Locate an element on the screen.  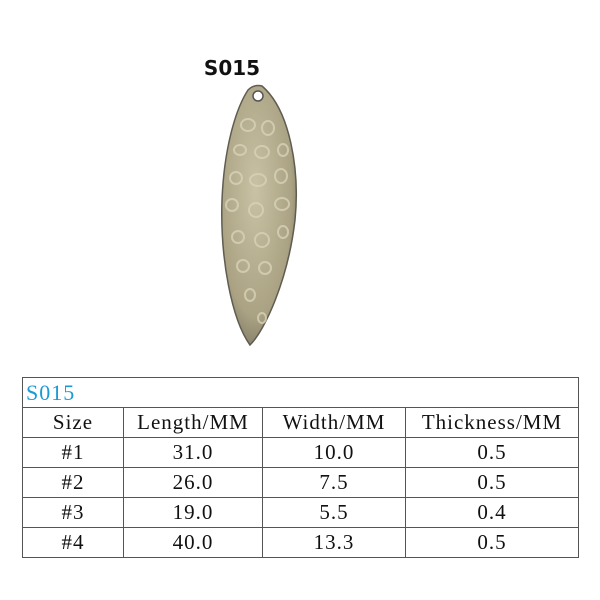
header-row: Size Length/MM Width/MM Thickness/MM is located at coordinates (300, 422).